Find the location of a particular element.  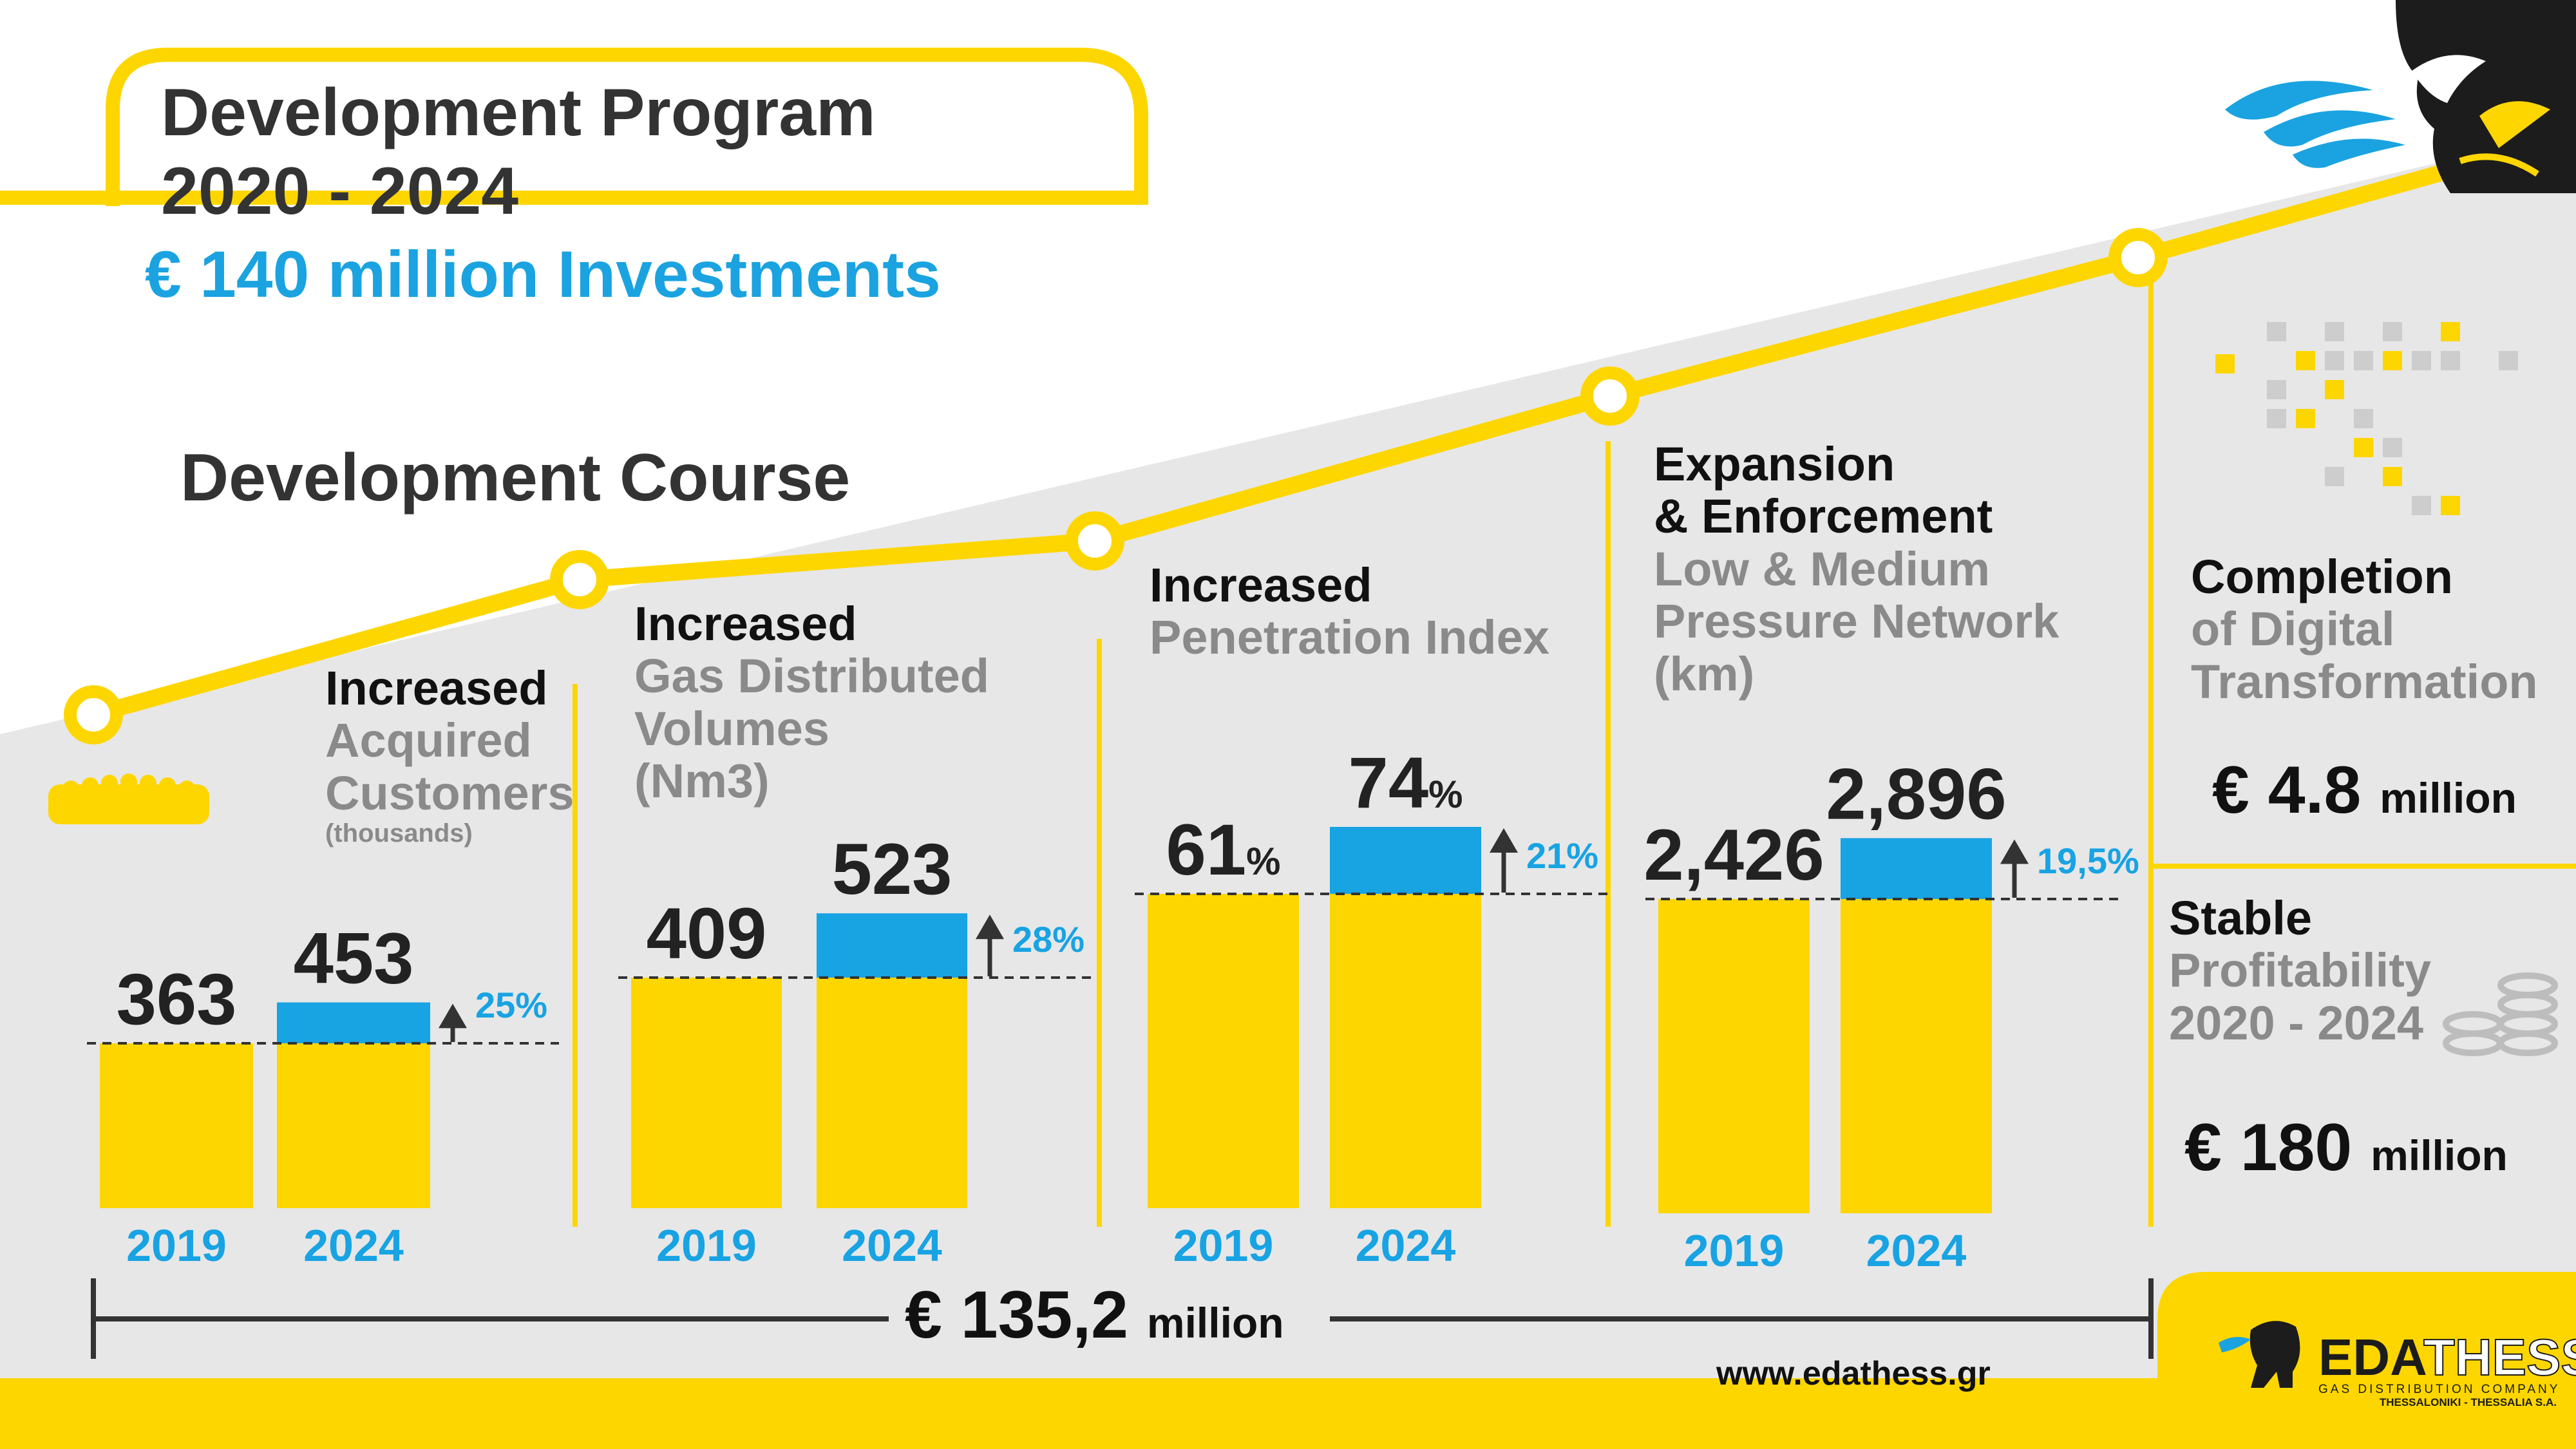

network-heading-bold: & Enforcement is located at coordinates (1824, 516).